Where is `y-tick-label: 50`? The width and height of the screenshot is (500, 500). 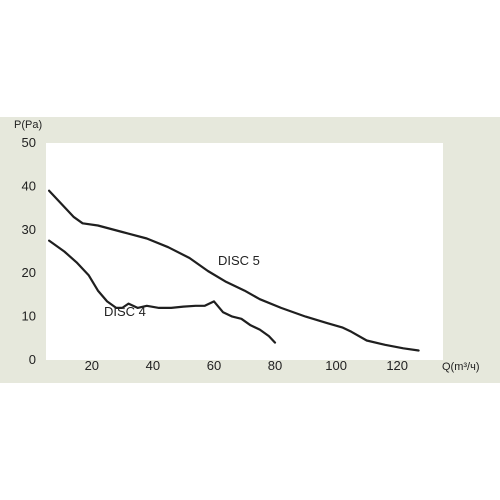 y-tick-label: 50 is located at coordinates (29, 142).